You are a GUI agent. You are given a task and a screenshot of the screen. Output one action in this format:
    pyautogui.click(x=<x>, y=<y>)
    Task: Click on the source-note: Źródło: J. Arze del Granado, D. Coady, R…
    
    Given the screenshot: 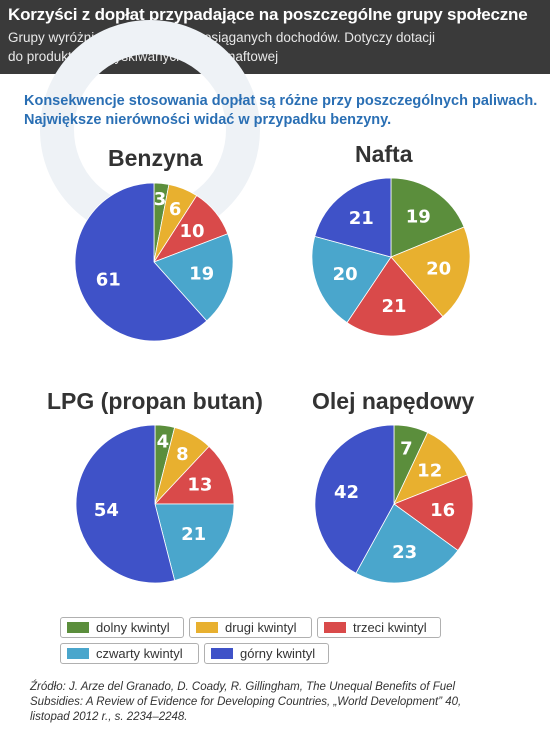 What is the action you would take?
    pyautogui.click(x=275, y=702)
    